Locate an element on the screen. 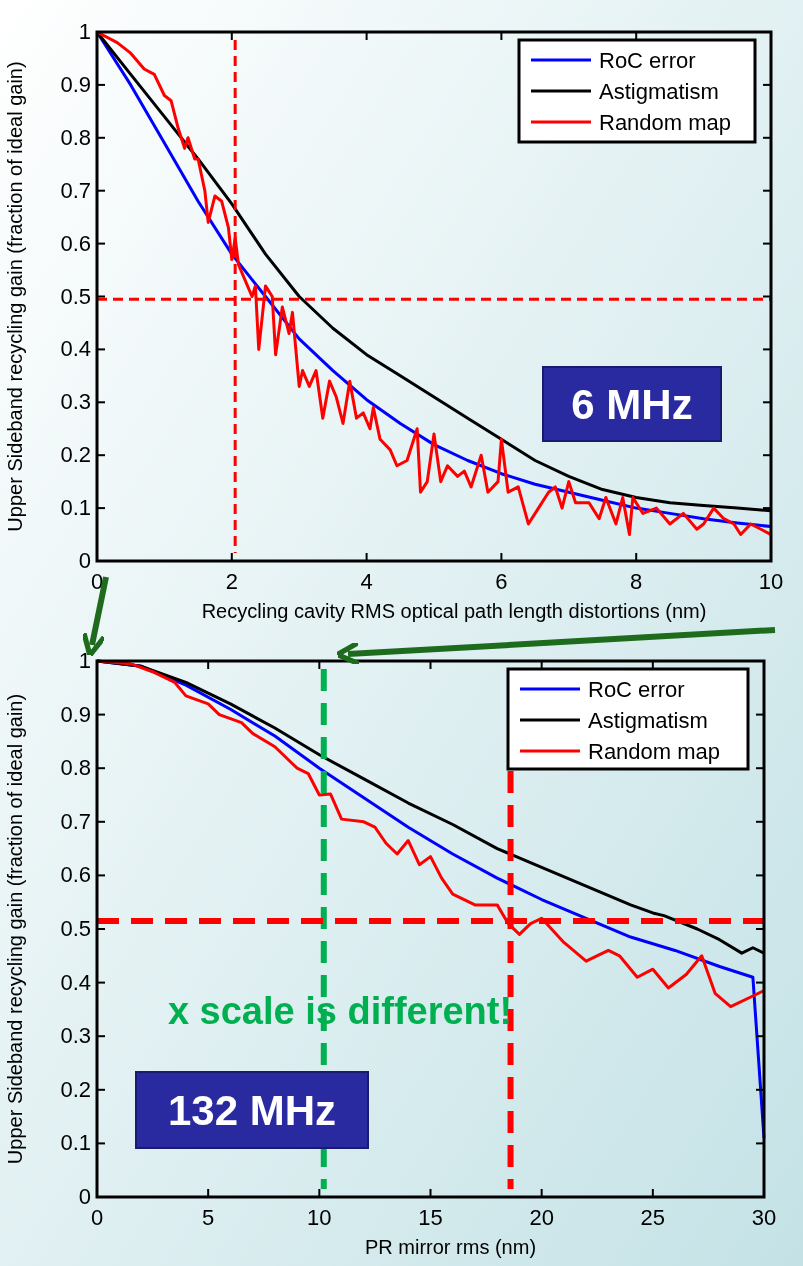 The width and height of the screenshot is (803, 1266). x-tick-label: 5 is located at coordinates (208, 1217).